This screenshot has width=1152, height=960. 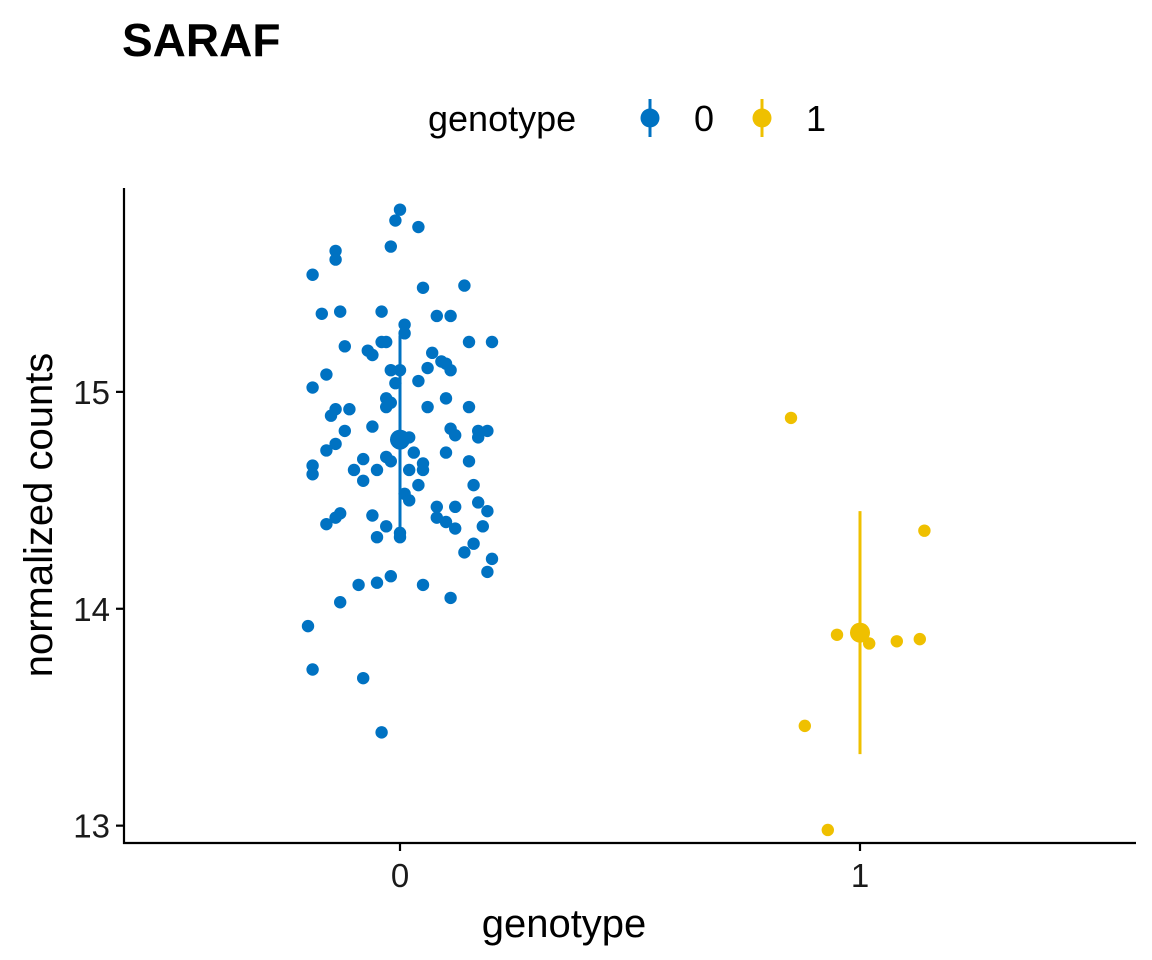 I want to click on legend-entry-0: 0, so click(x=677, y=118).